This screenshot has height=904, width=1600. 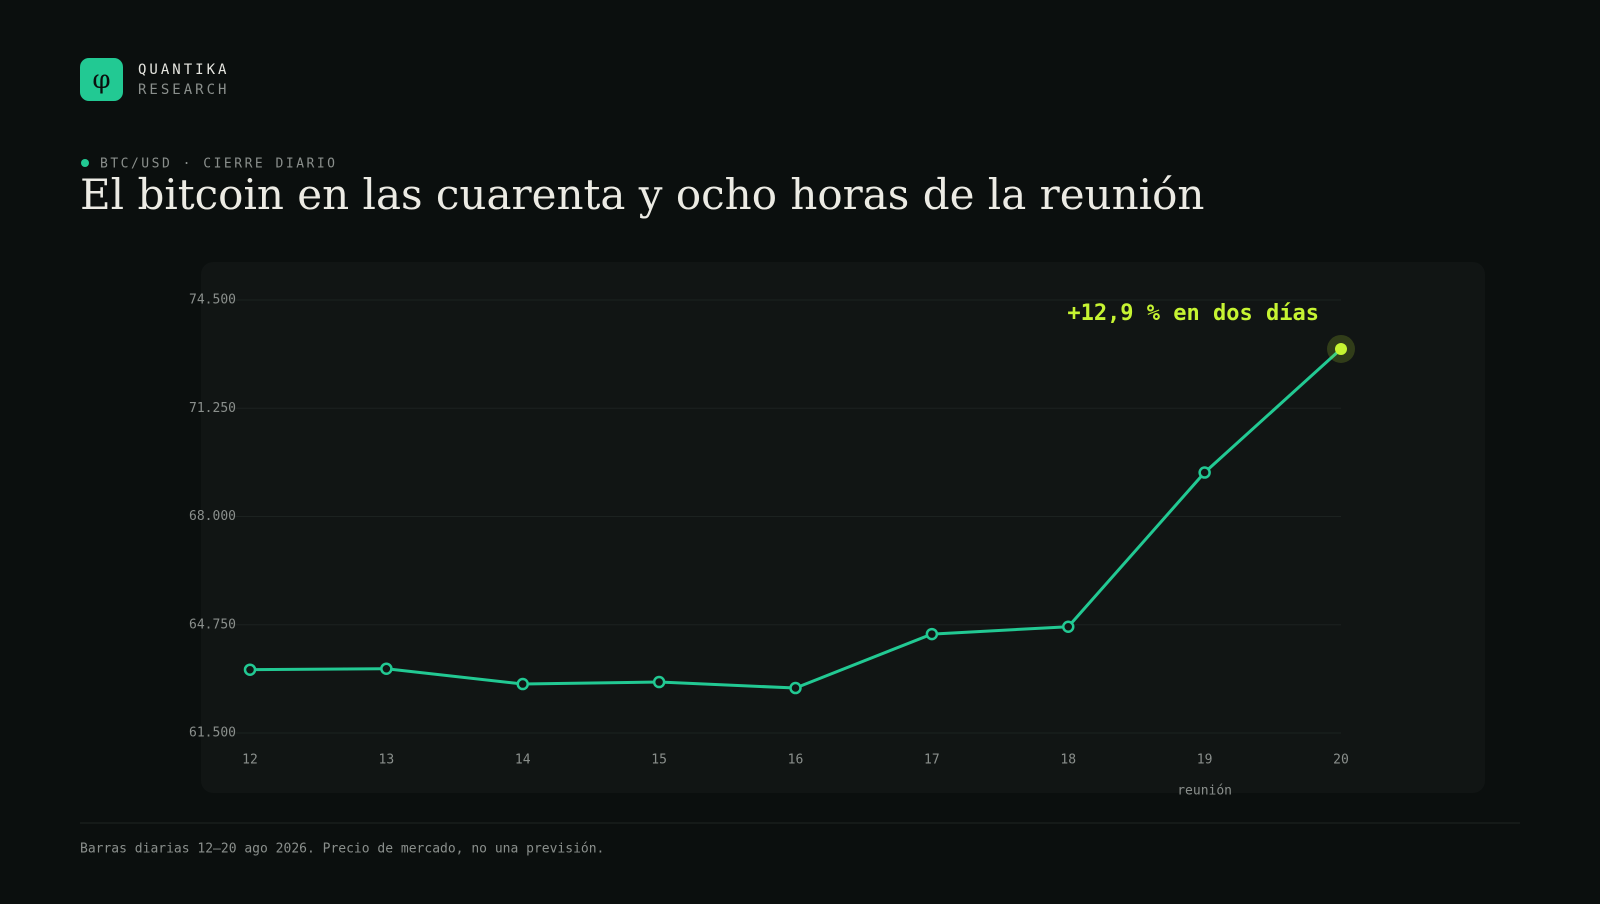 What do you see at coordinates (212, 300) in the screenshot?
I see `y-tick-label: 74.500` at bounding box center [212, 300].